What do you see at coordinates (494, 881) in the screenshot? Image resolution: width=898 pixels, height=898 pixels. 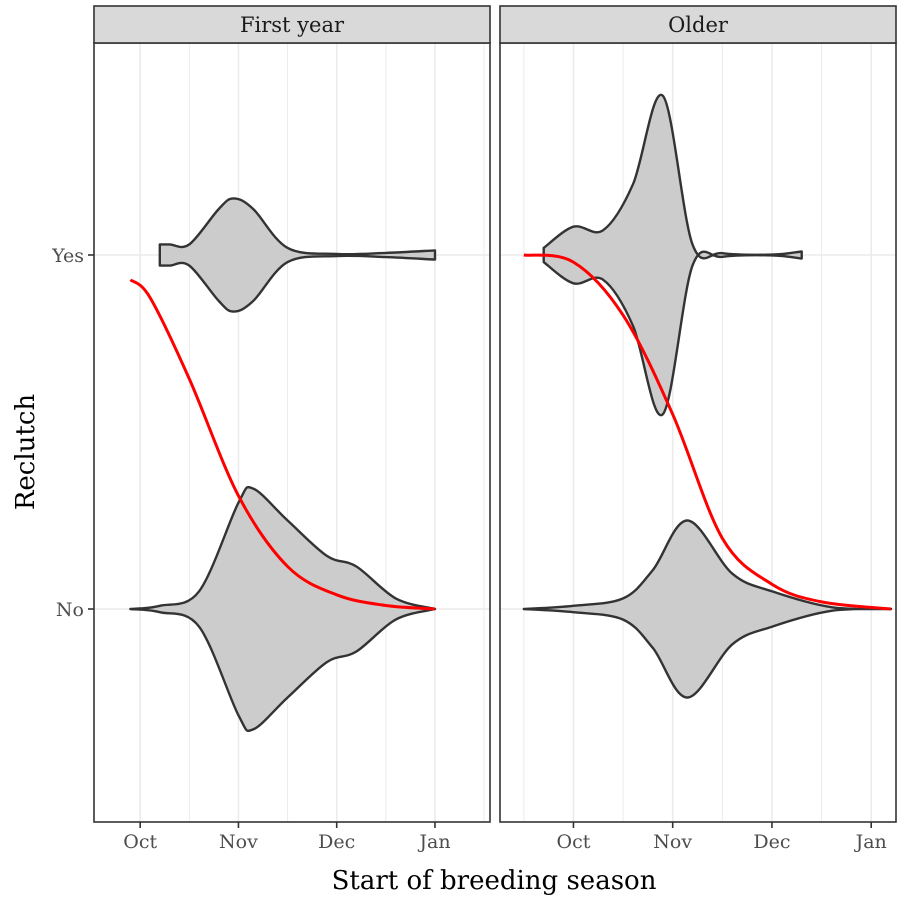 I see `x-axis-title: Start of breeding season` at bounding box center [494, 881].